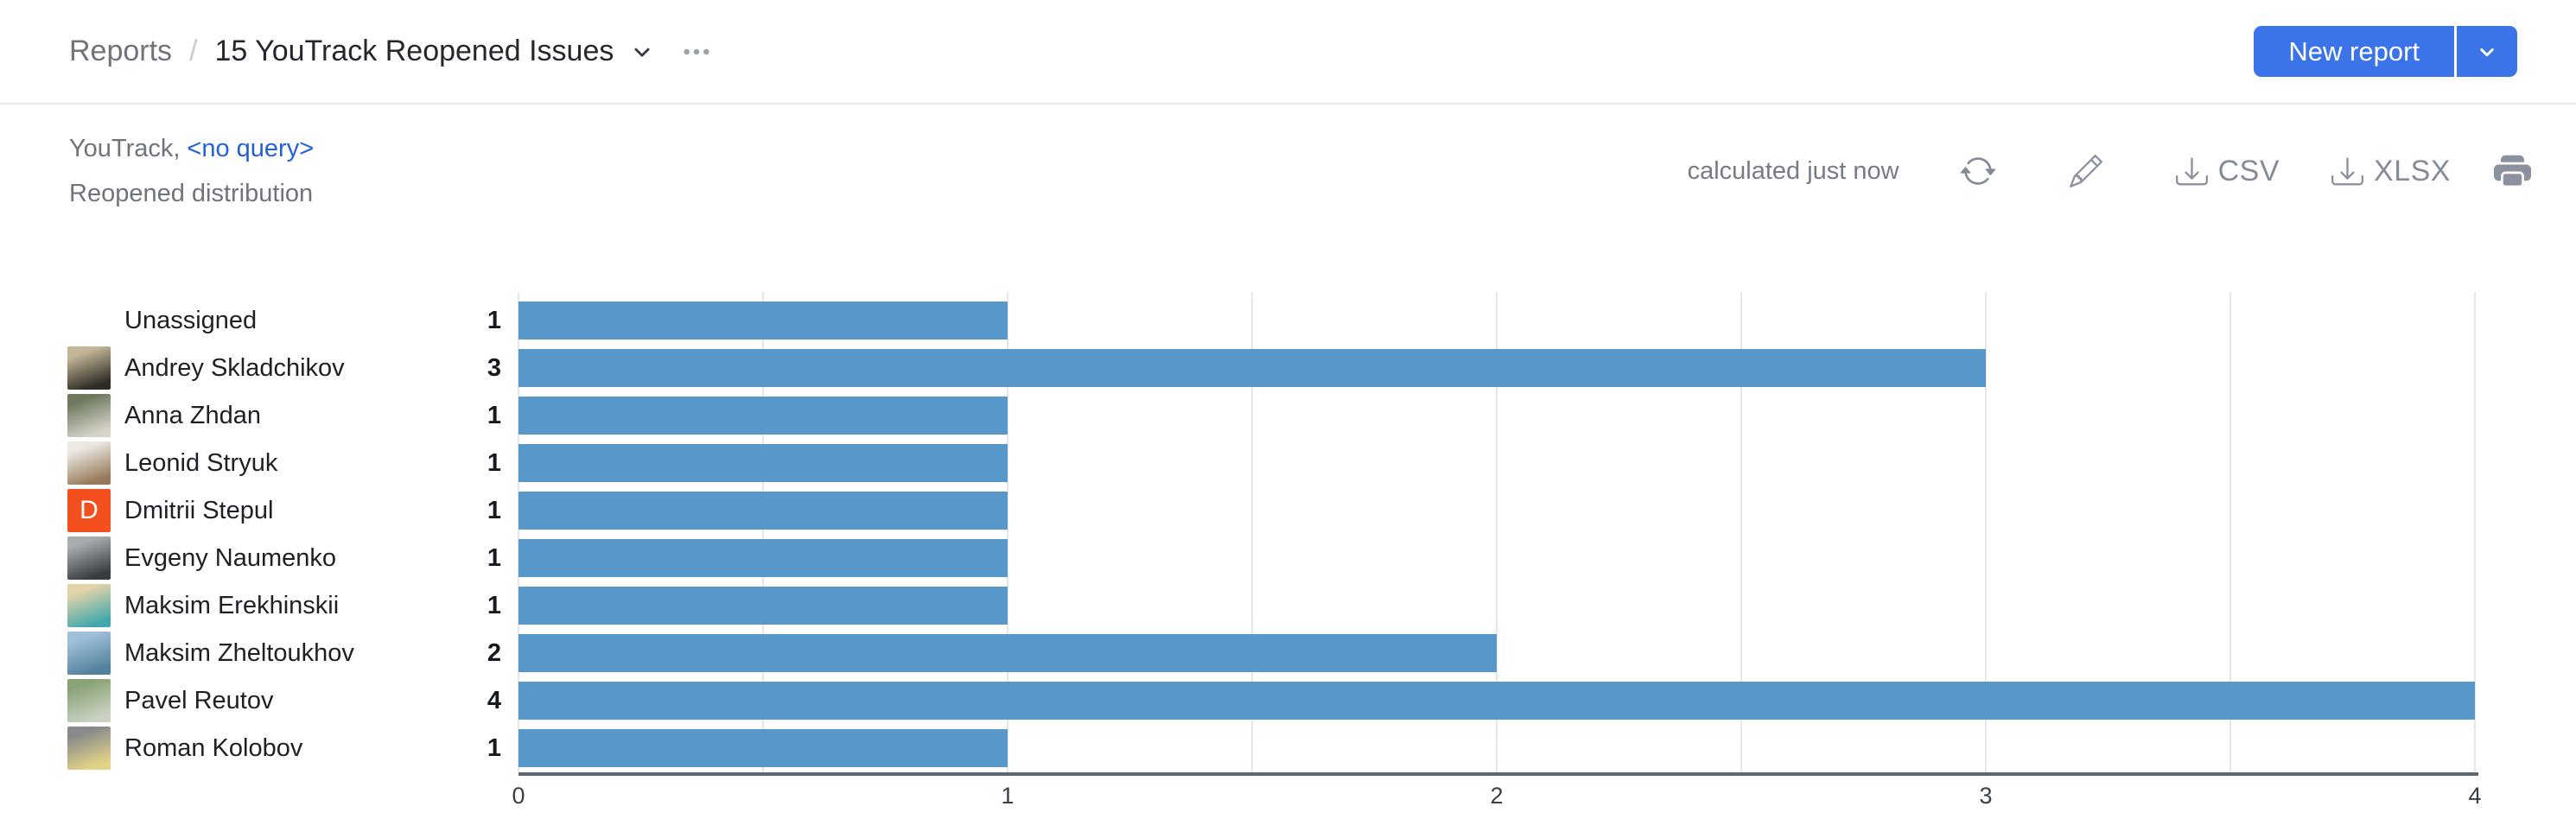 This screenshot has width=2576, height=838. I want to click on export-xlsx-button: XLSX, so click(2391, 171).